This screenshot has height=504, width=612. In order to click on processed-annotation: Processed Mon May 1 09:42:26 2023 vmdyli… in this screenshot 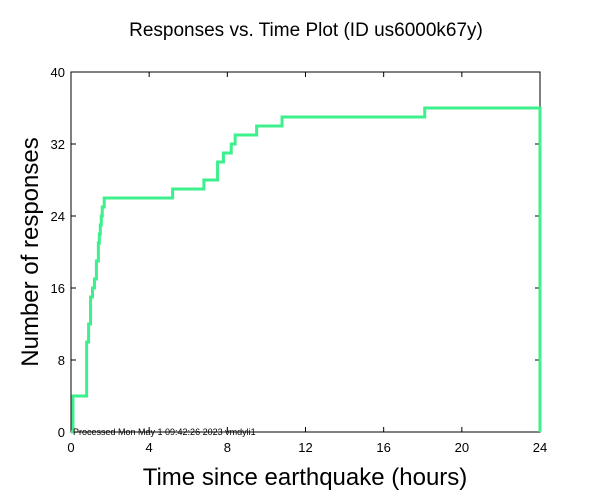, I will do `click(164, 432)`.